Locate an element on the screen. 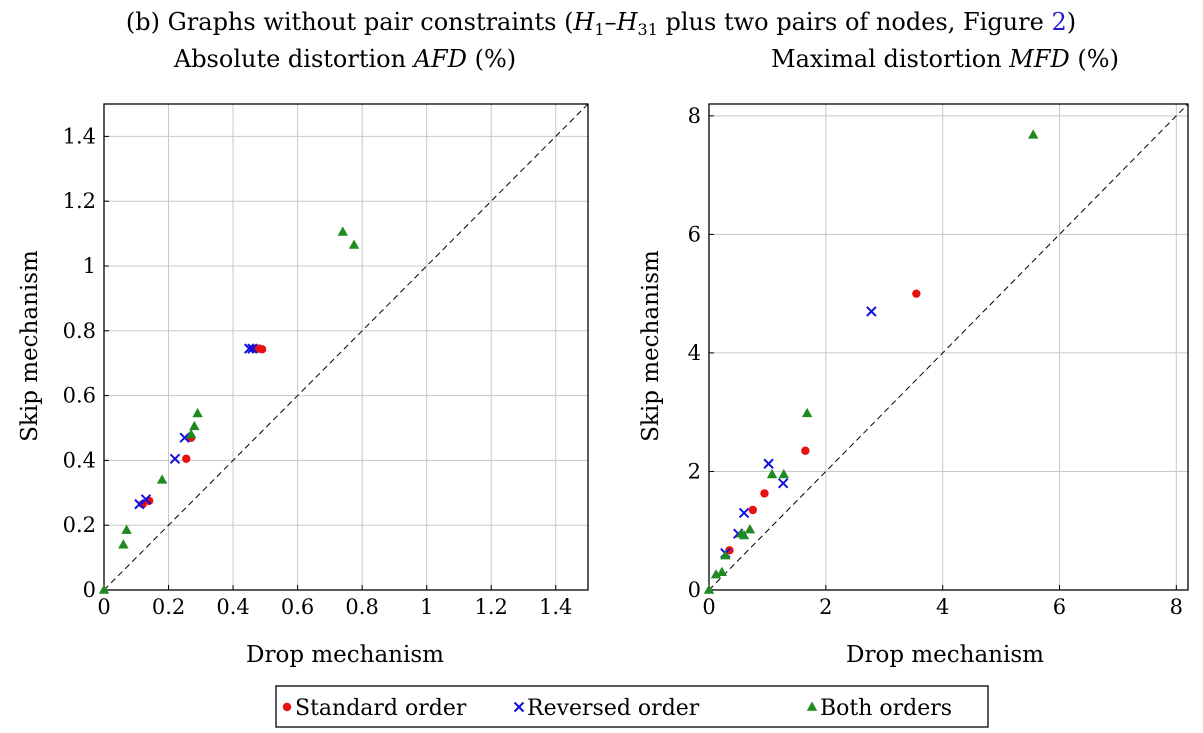  afd-x-tick-label: 1.4 is located at coordinates (555, 607).